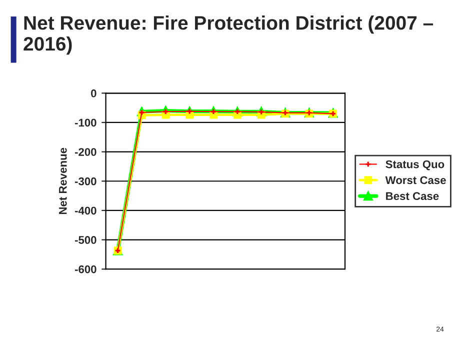  What do you see at coordinates (85, 122) in the screenshot?
I see `y-tick-label: -100` at bounding box center [85, 122].